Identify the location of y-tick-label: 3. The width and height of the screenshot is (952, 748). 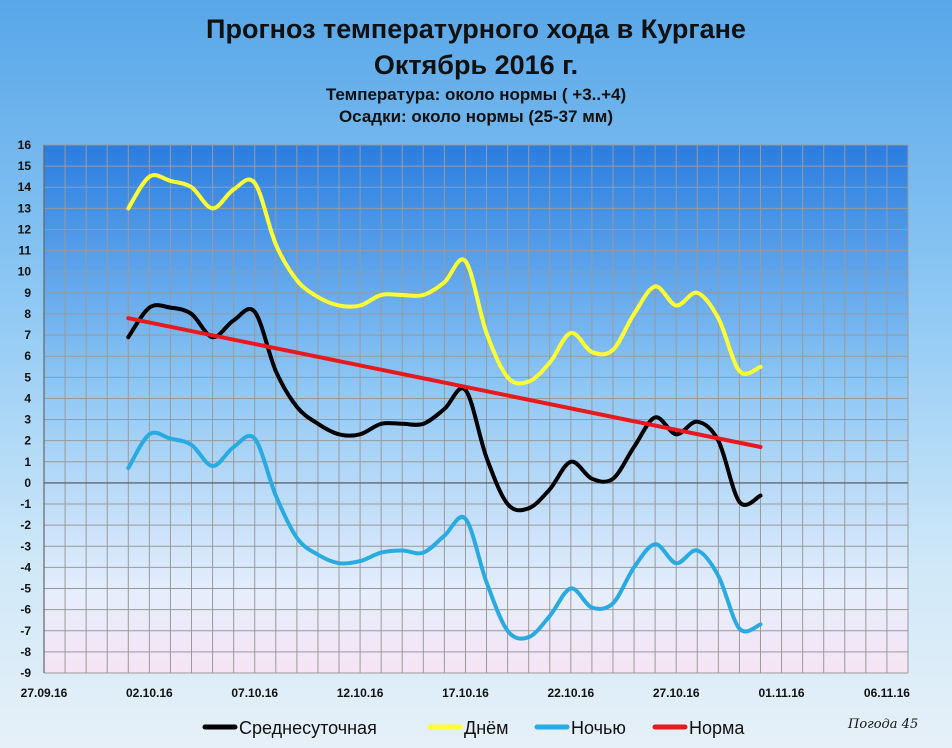
(27, 420).